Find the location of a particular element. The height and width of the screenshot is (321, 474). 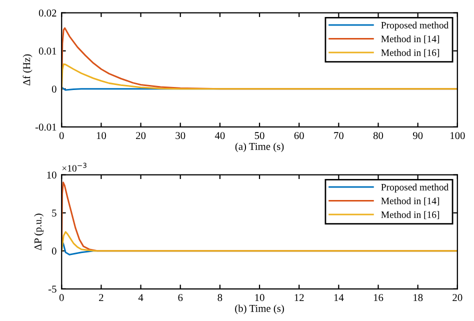

x-tick-label: 16 is located at coordinates (379, 298).